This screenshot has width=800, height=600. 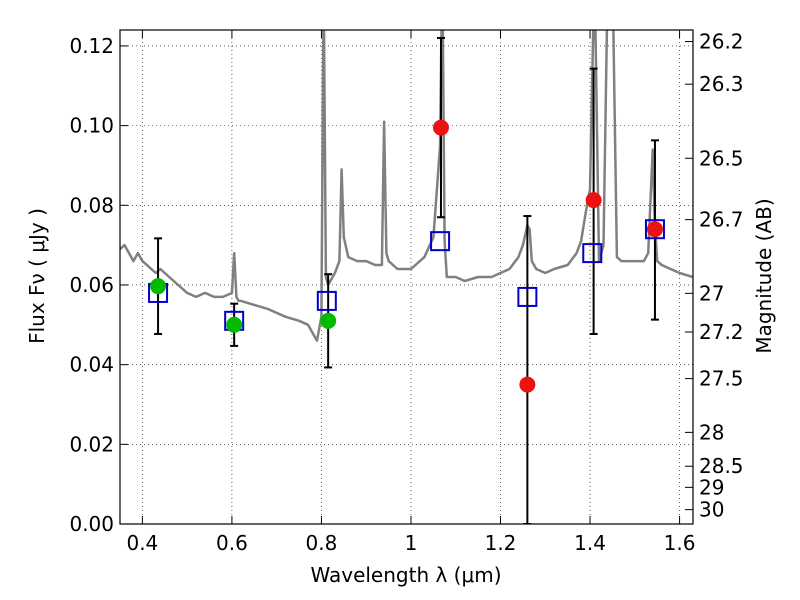 What do you see at coordinates (711, 510) in the screenshot?
I see `y2-tick-label: 30` at bounding box center [711, 510].